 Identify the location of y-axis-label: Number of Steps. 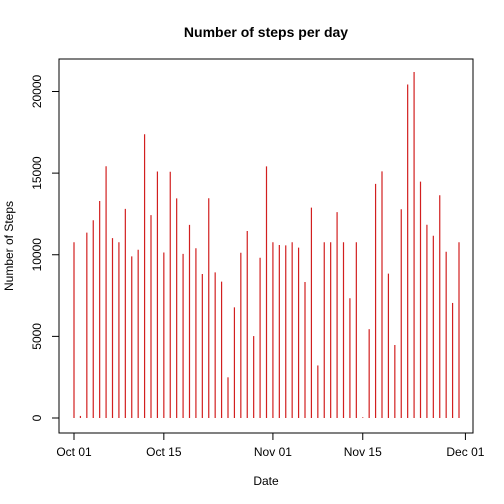
(9, 246).